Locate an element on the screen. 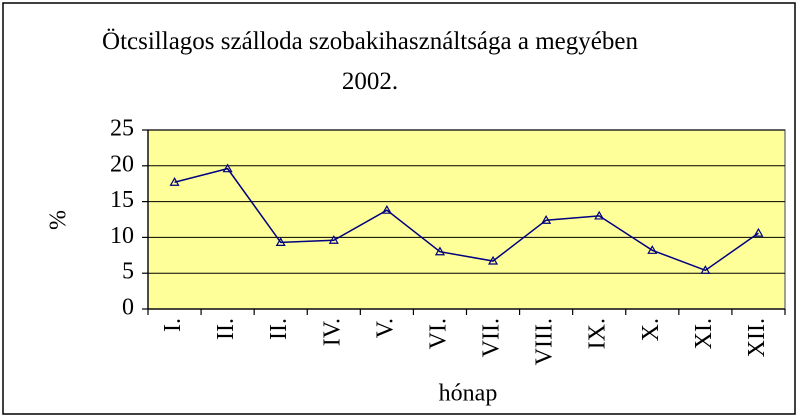  x-tick-label: VII. is located at coordinates (492, 337).